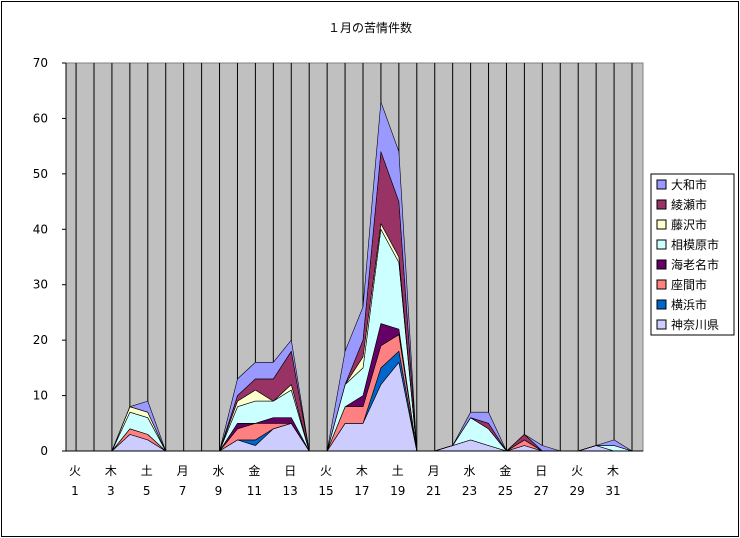  Describe the element at coordinates (689, 204) in the screenshot. I see `legend-label: 綾瀬市` at that location.